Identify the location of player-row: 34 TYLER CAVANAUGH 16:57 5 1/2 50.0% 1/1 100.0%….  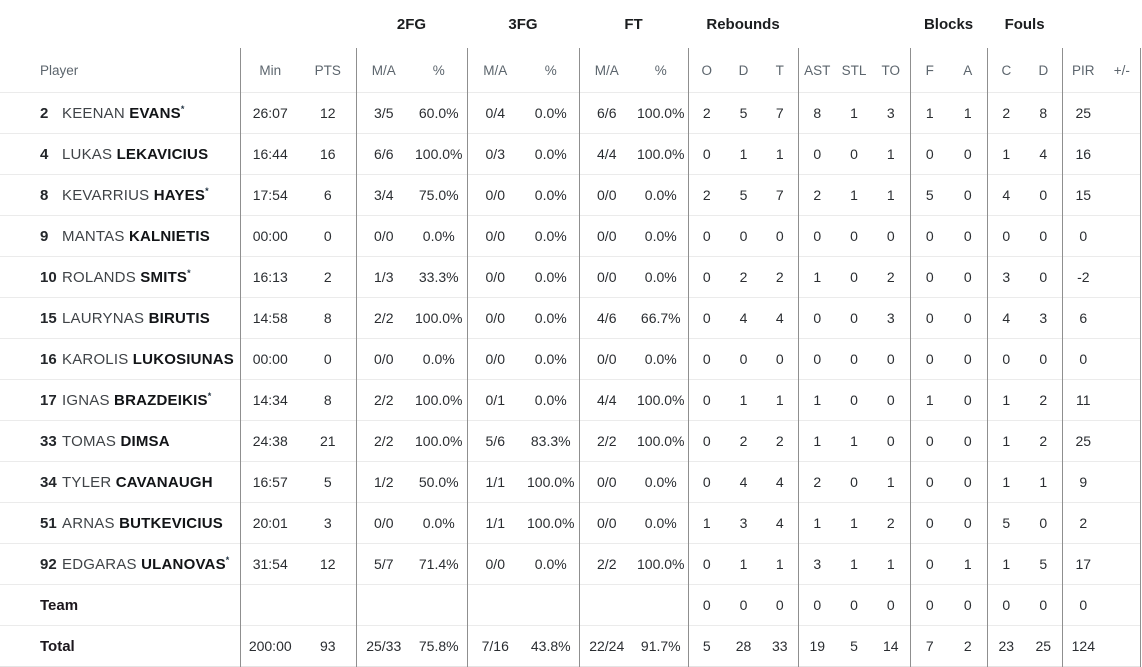
(570, 482).